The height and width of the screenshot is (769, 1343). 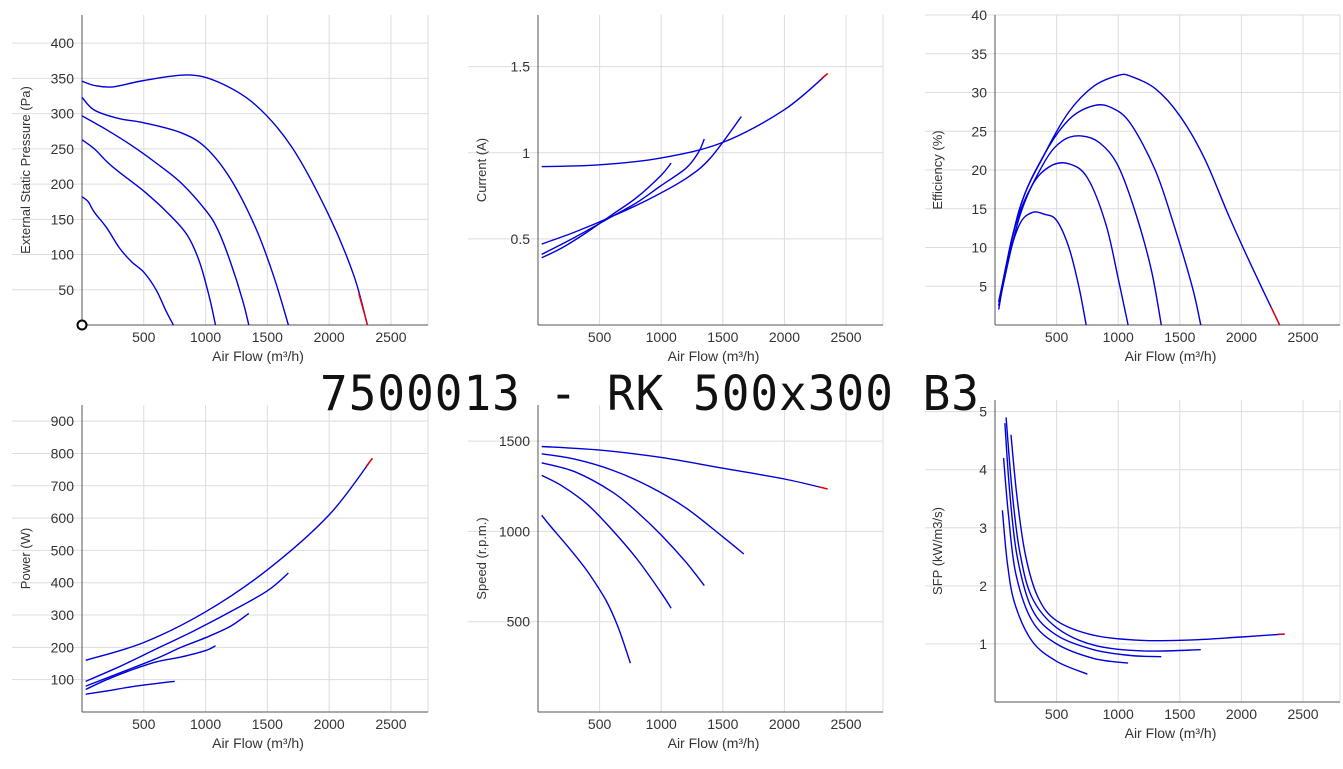 I want to click on y-tick-label: 3, so click(x=983, y=528).